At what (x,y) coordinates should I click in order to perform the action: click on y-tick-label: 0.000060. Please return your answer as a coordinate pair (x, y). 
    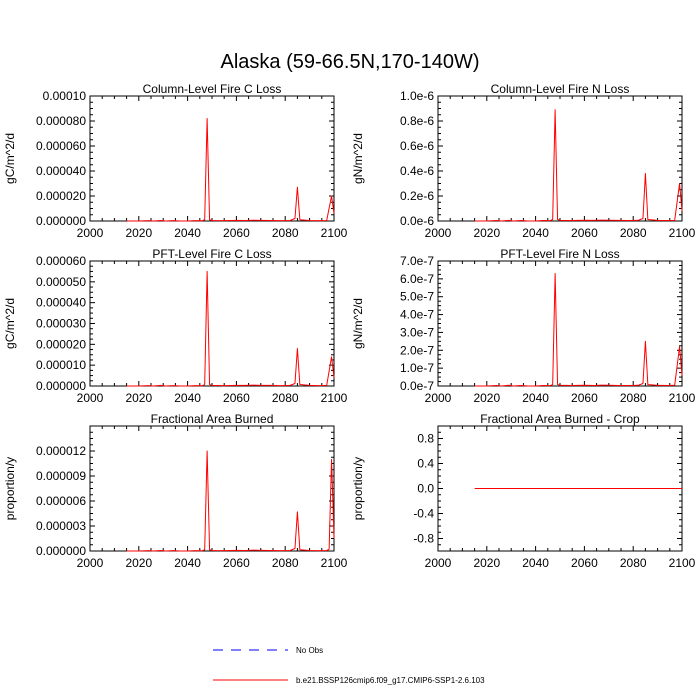
    Looking at the image, I should click on (61, 261).